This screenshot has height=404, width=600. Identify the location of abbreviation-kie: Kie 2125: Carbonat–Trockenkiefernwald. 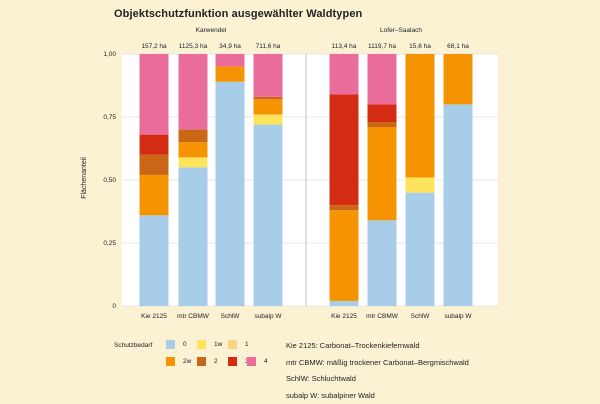
(377, 346).